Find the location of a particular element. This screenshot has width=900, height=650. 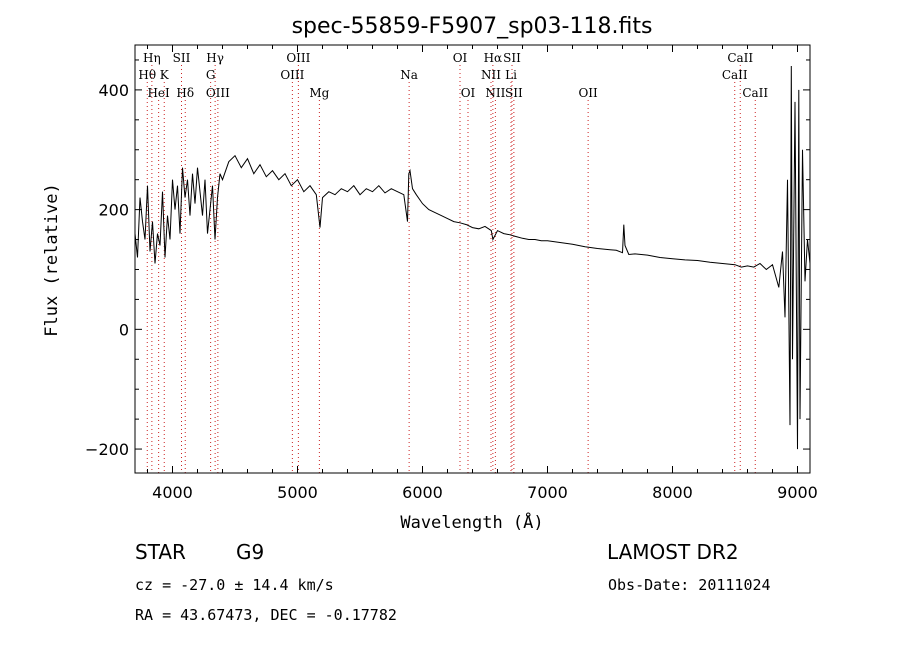

y-axis-label: Flux (relative) is located at coordinates (52, 260).